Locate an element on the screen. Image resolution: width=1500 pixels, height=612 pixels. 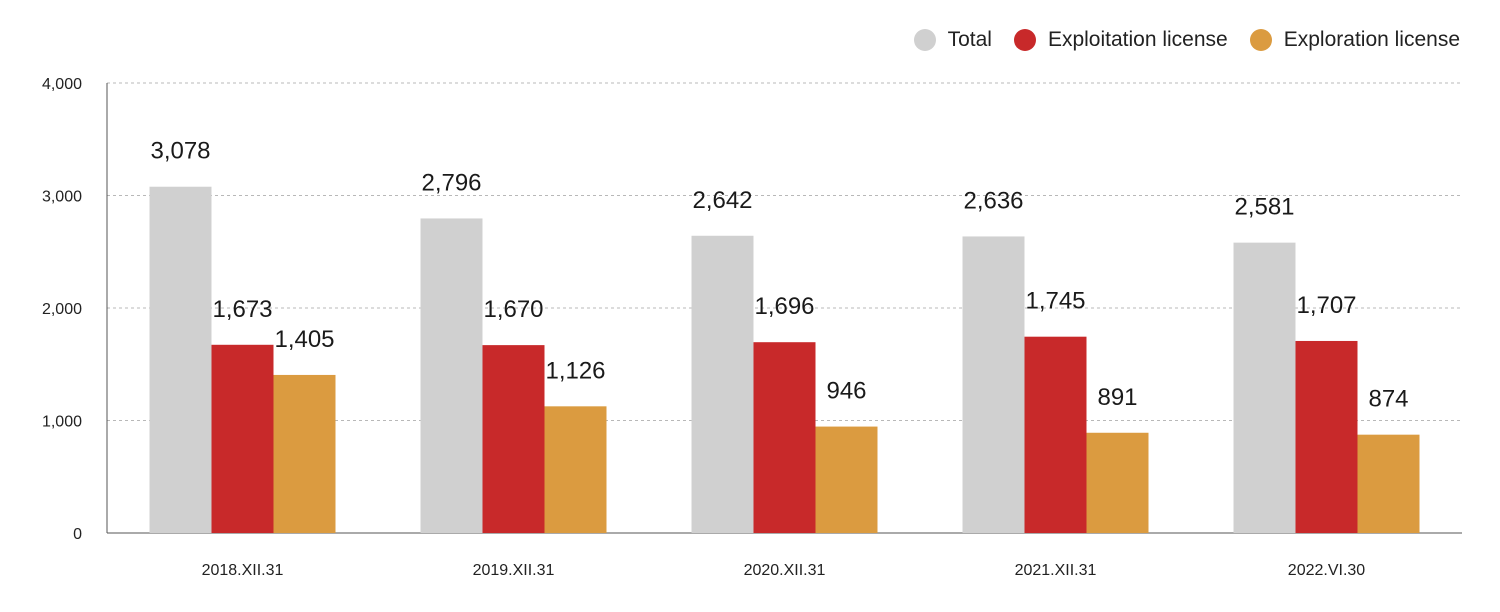
data-label-exploitation-license-0: 1,673 is located at coordinates (242, 309).